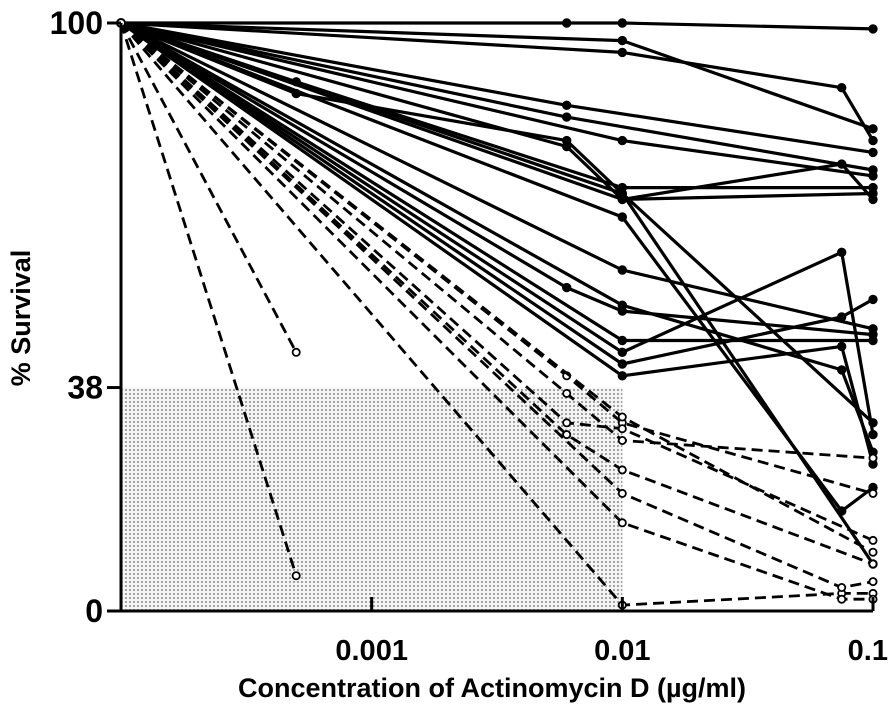 Image resolution: width=890 pixels, height=711 pixels. Describe the element at coordinates (21, 318) in the screenshot. I see `y-axis-label: % Survival` at that location.